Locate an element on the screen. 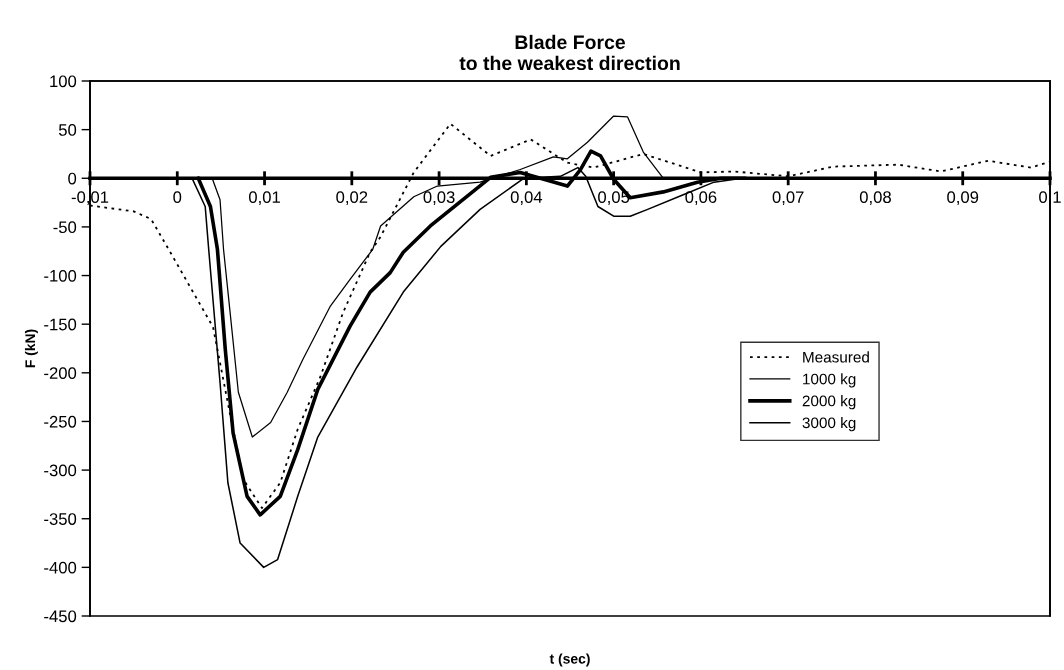  y-tick-label: -50 is located at coordinates (65, 227).